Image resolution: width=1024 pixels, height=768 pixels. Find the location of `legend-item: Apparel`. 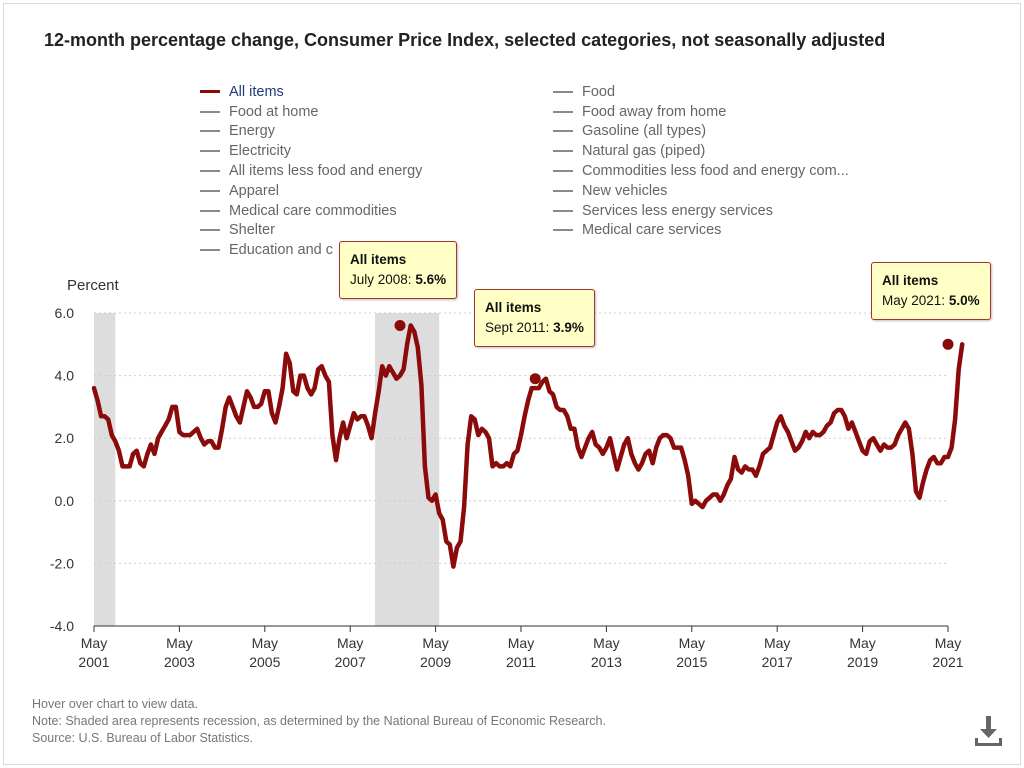

legend-item: Apparel is located at coordinates (311, 191).